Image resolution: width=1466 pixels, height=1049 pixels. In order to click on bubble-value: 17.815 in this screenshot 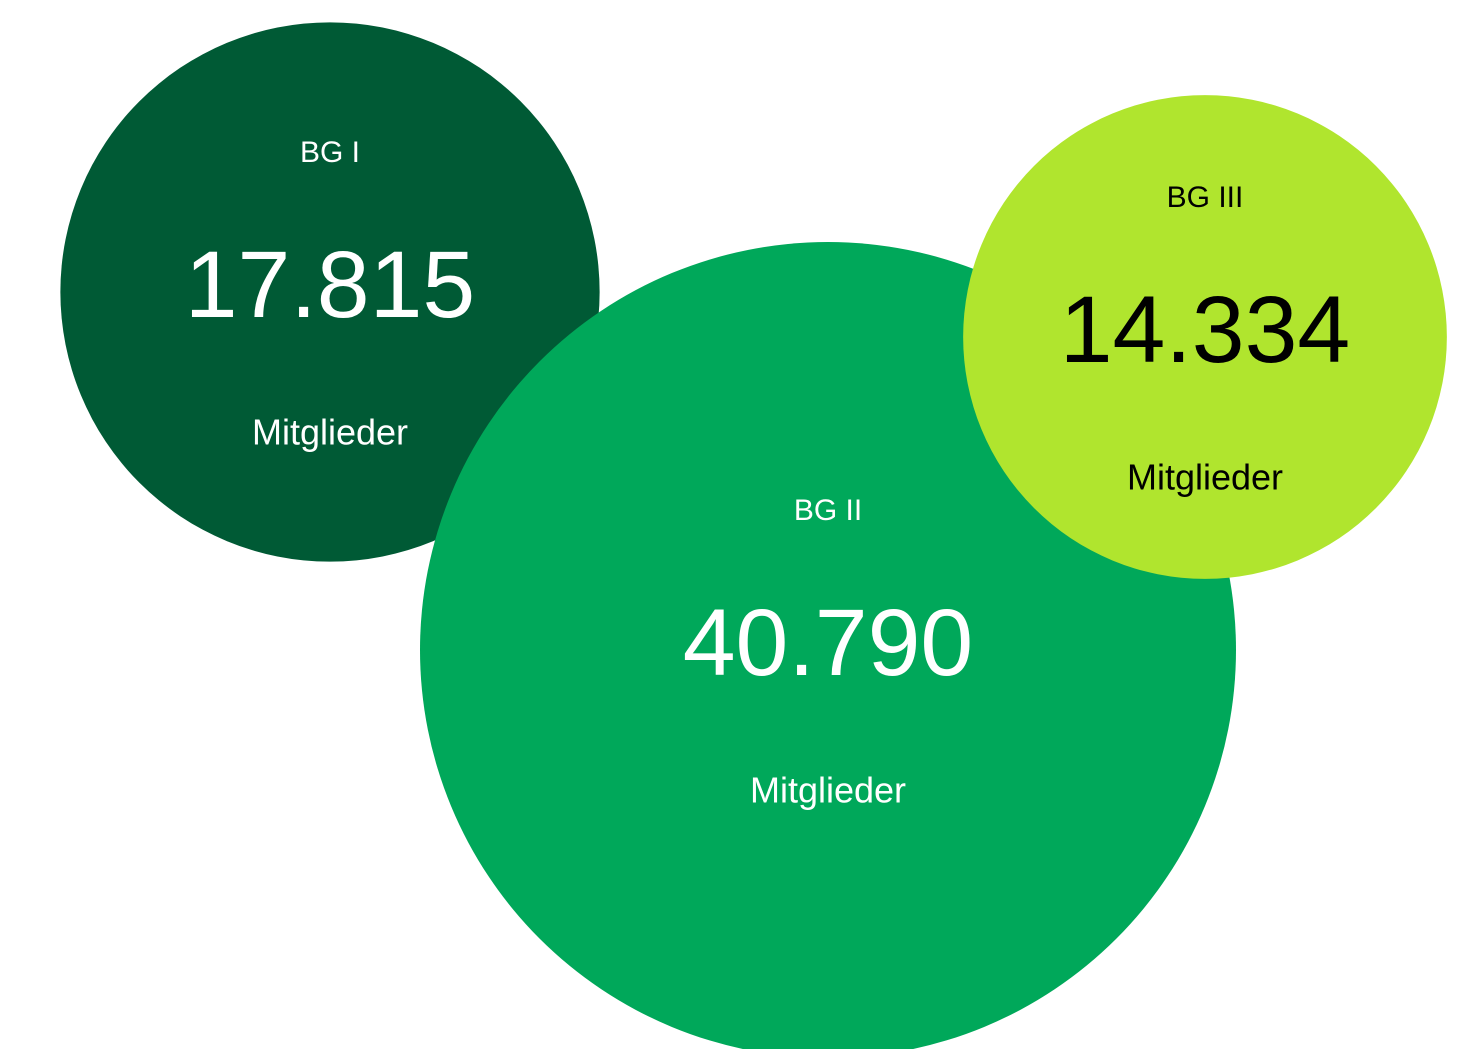, I will do `click(330, 285)`.